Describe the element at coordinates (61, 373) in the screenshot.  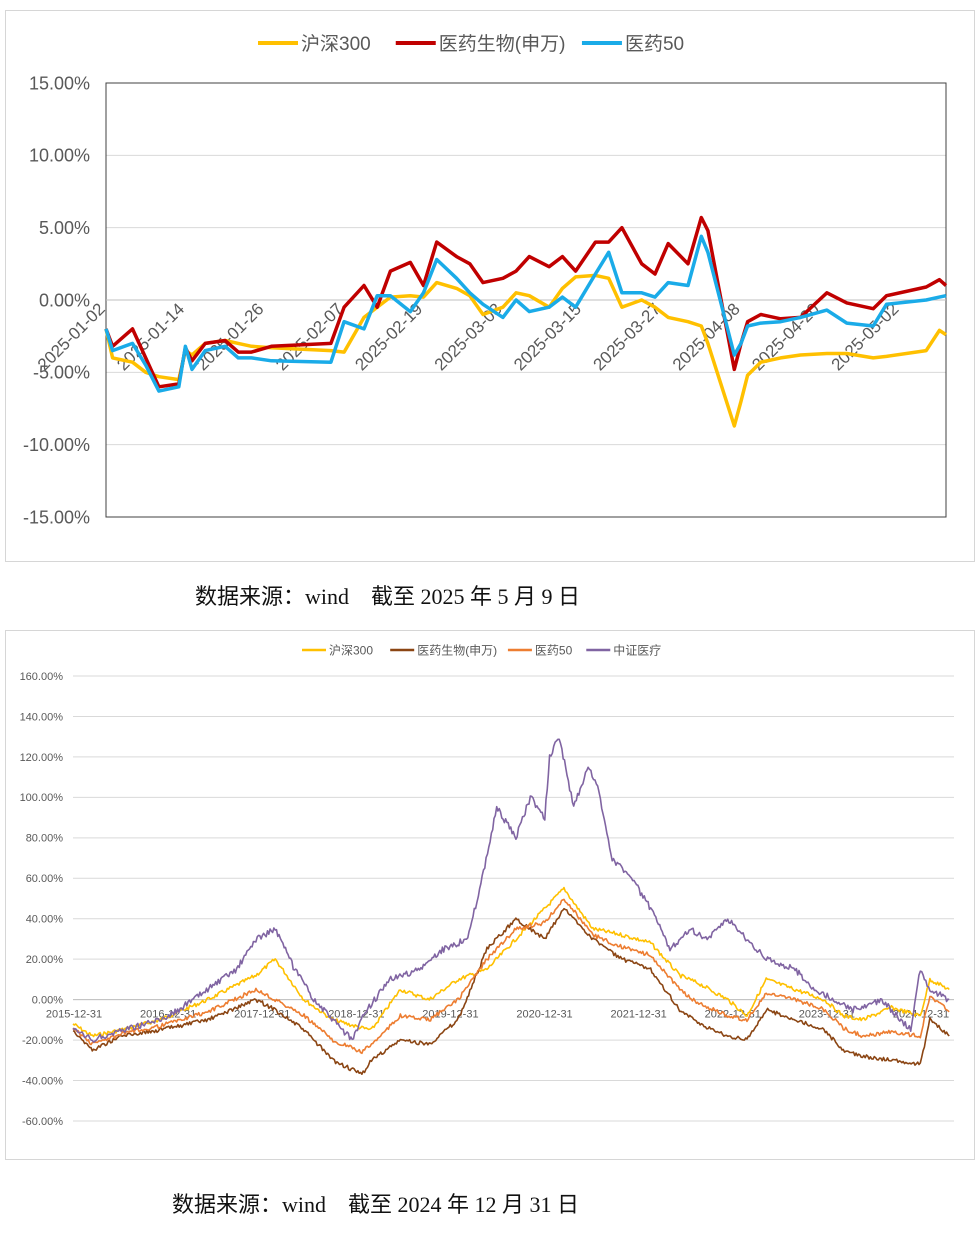
I see `y-tick-label: -5.00%` at that location.